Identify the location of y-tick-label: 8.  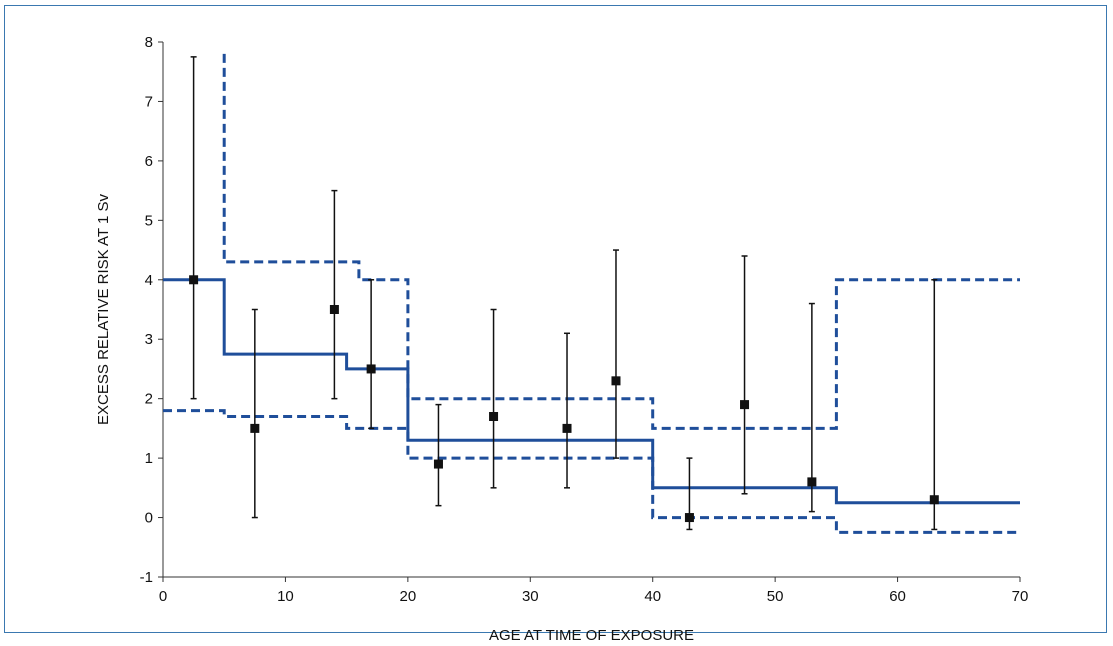
(149, 42).